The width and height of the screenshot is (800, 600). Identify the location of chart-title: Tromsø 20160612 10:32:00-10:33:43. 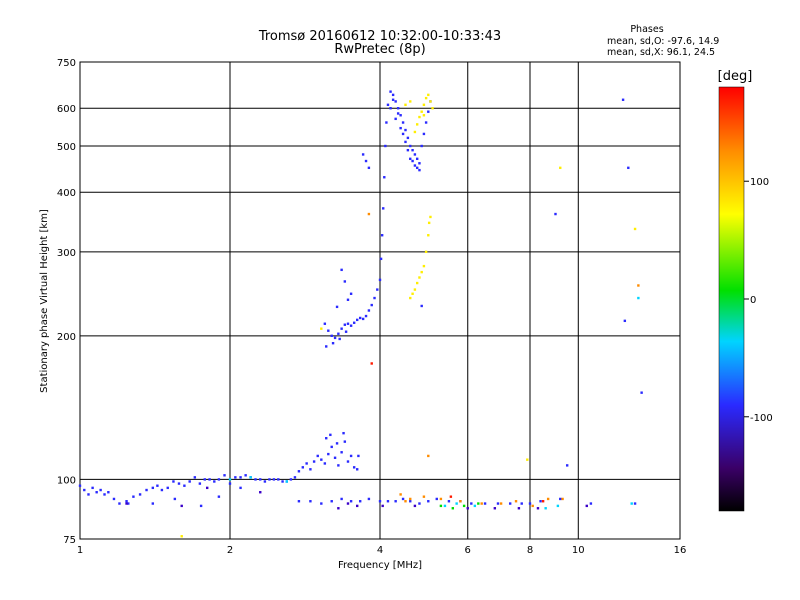
(379, 36).